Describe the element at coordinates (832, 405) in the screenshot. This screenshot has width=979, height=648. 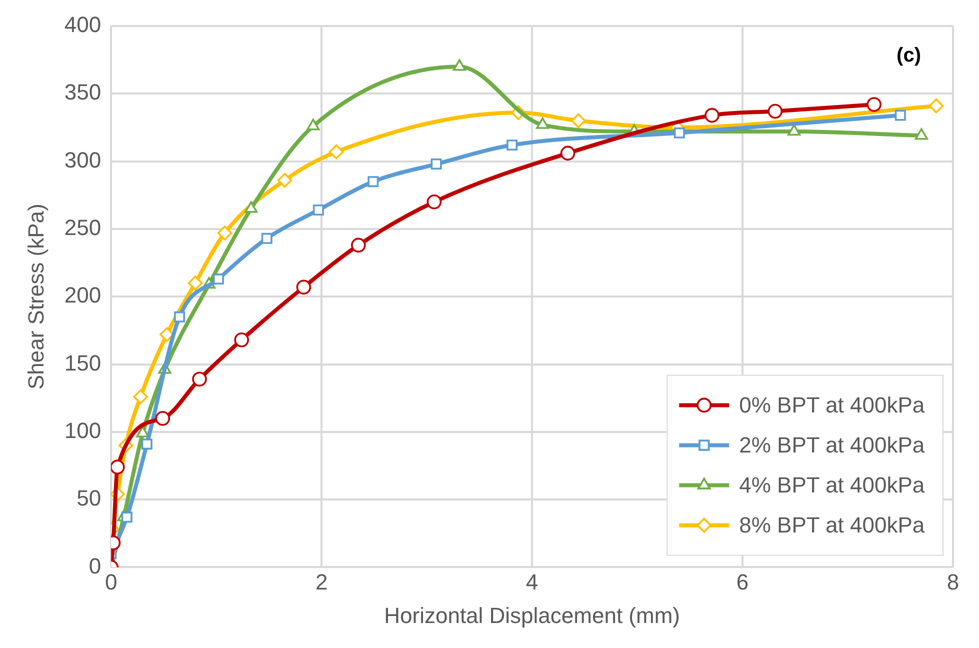
I see `legend-label: 0% BPT at 400kPa` at that location.